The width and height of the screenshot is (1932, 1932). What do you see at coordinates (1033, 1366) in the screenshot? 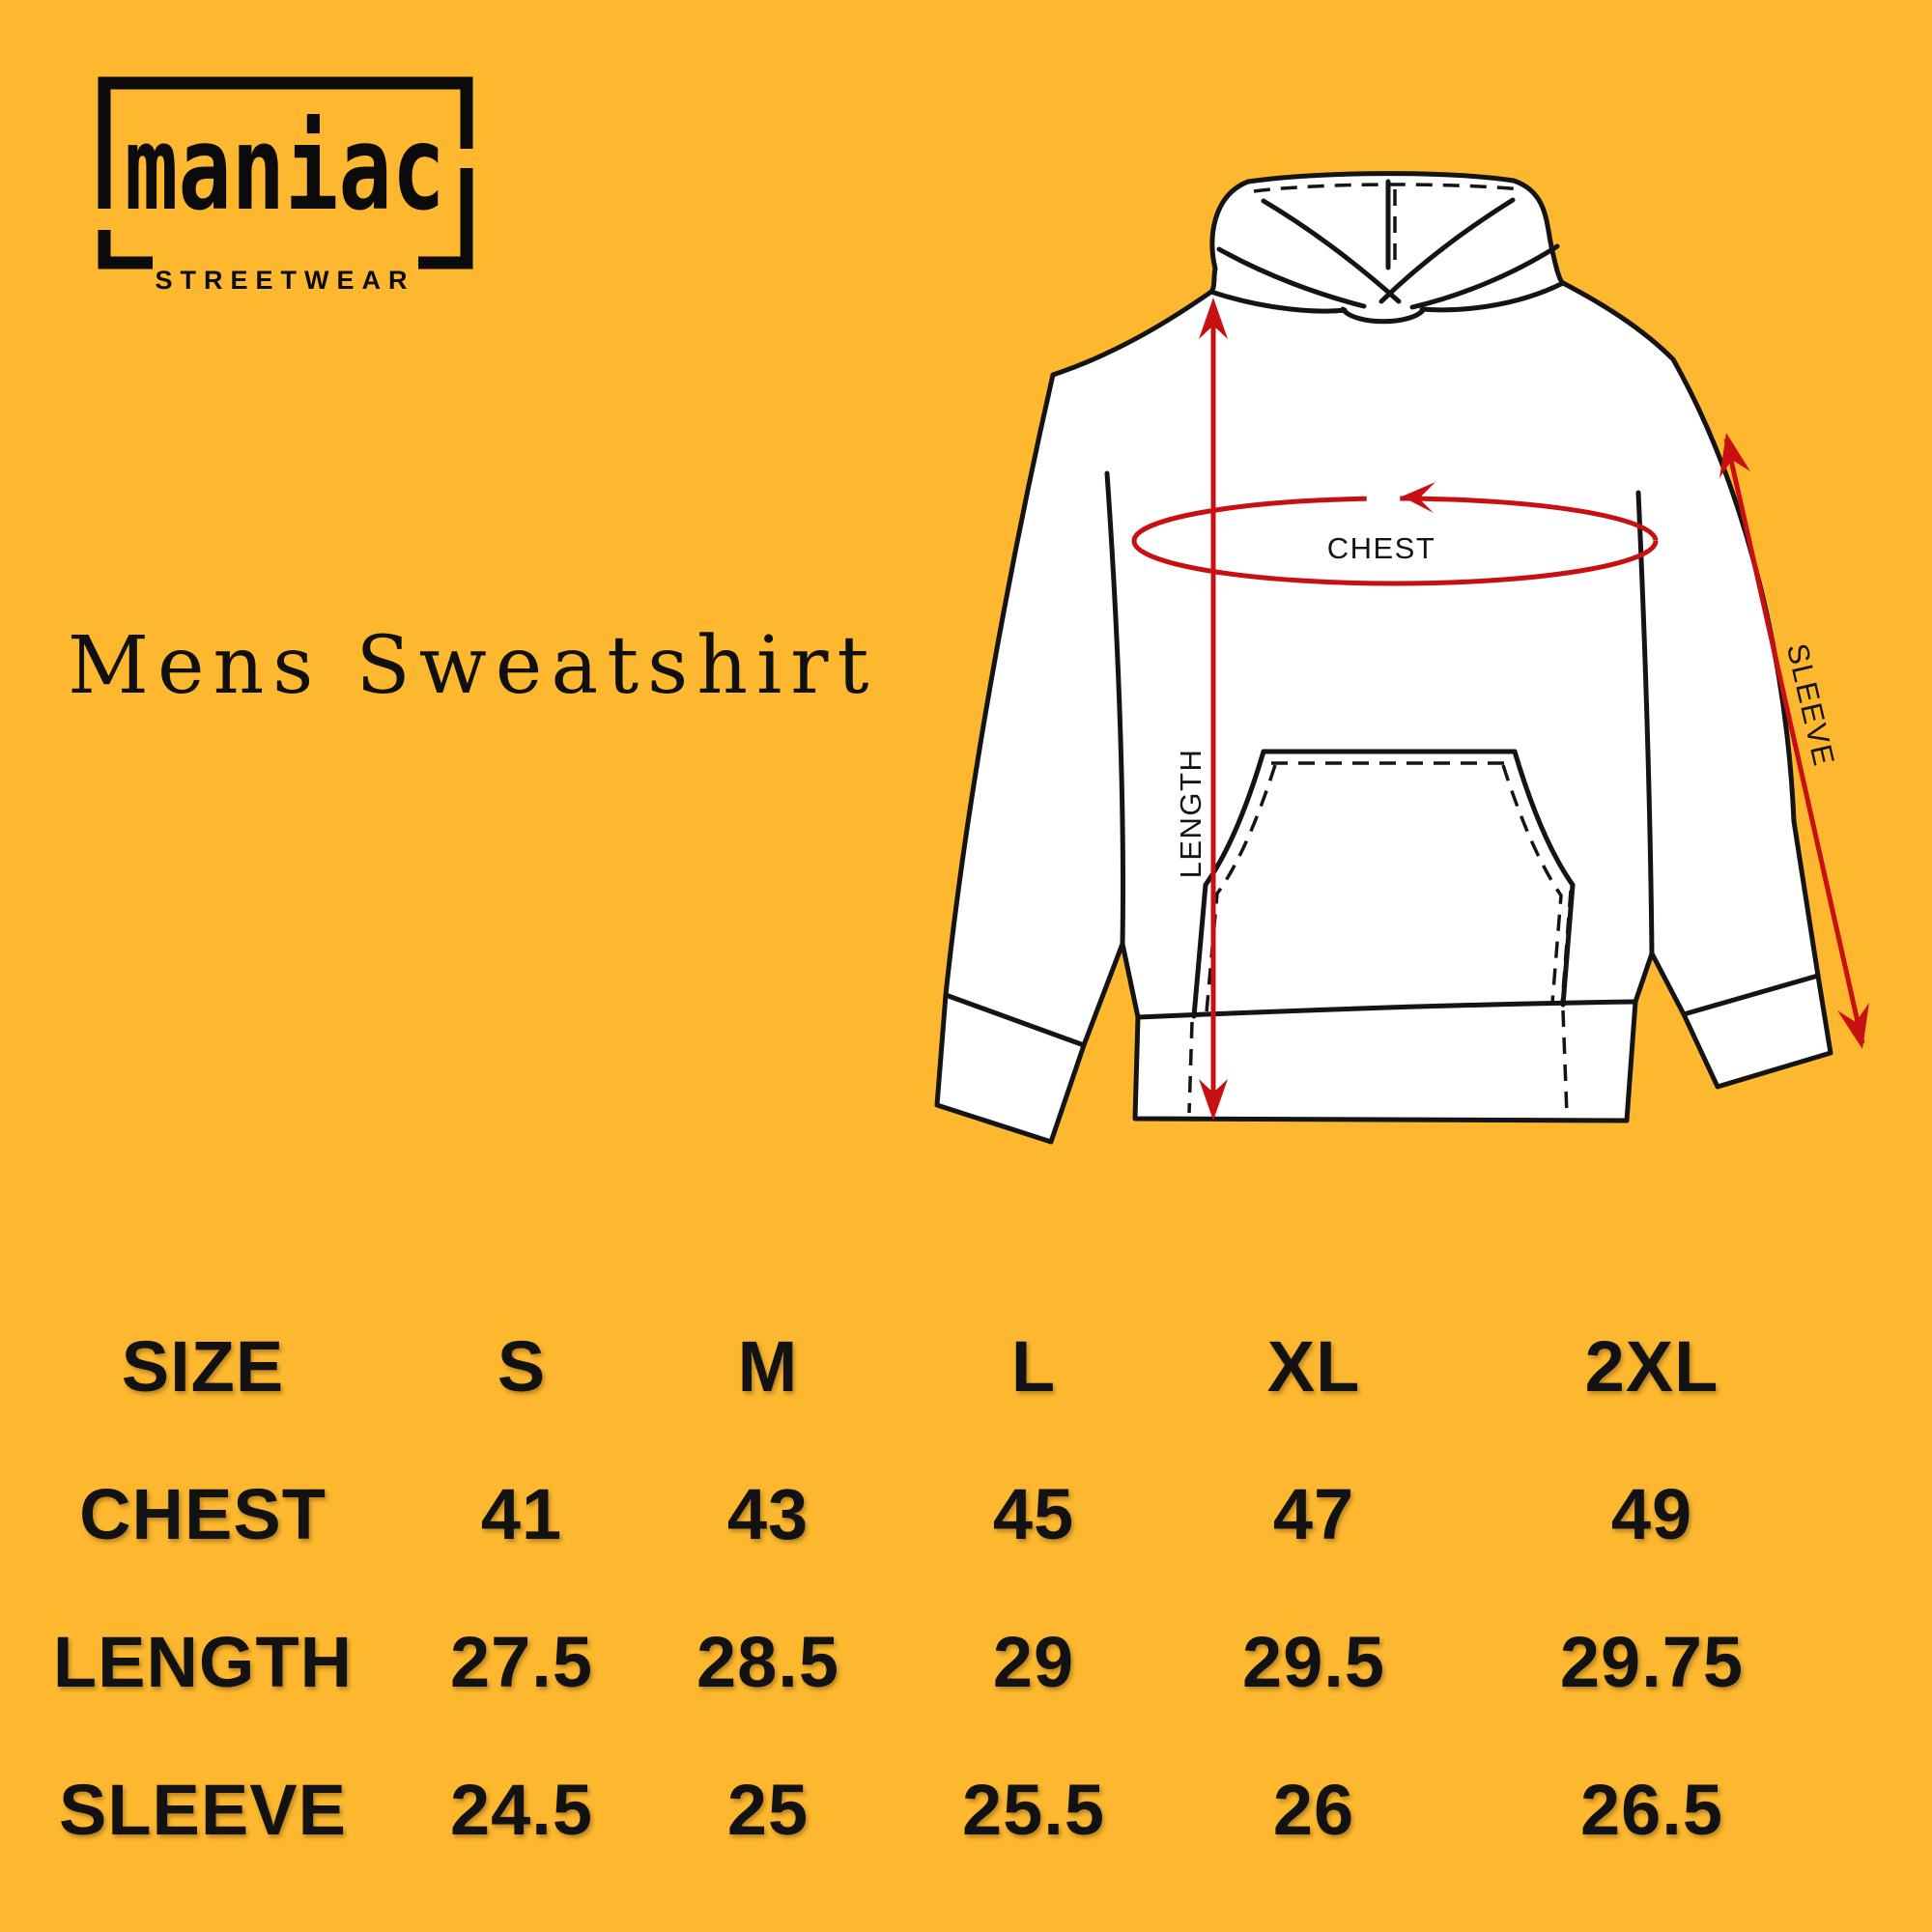
I see `column-header-l: L` at bounding box center [1033, 1366].